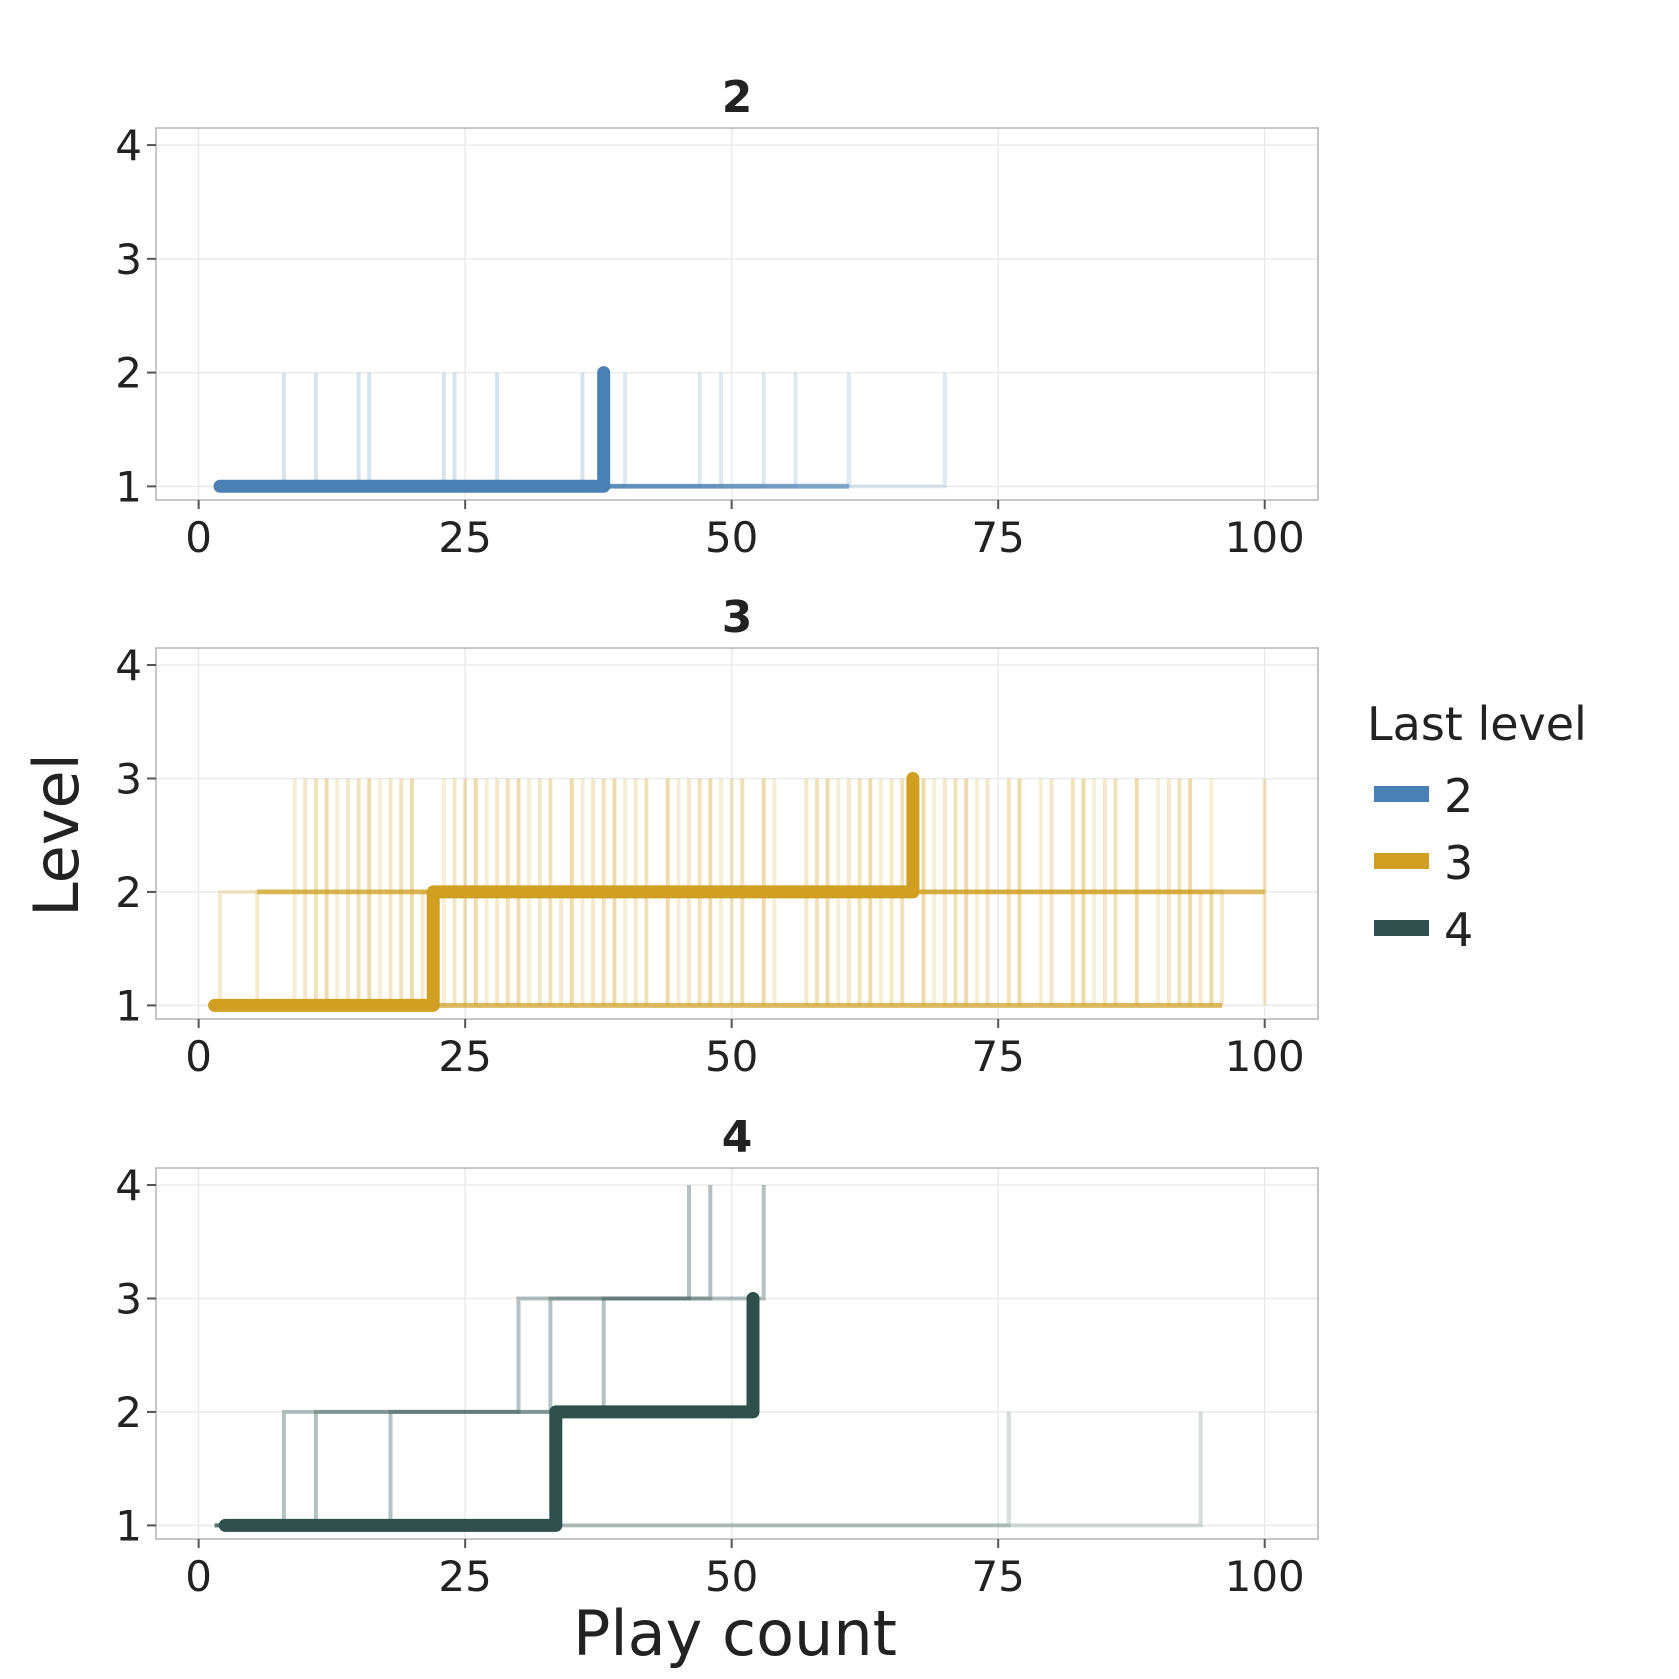 This screenshot has height=1679, width=1679. What do you see at coordinates (879, 1469) in the screenshot?
I see `faint-trajectory` at bounding box center [879, 1469].